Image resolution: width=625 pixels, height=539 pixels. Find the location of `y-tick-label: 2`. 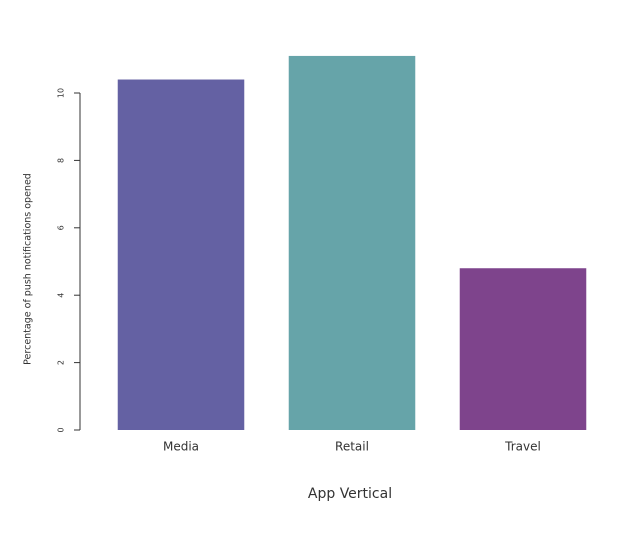

y-tick-label: 2 is located at coordinates (61, 362).